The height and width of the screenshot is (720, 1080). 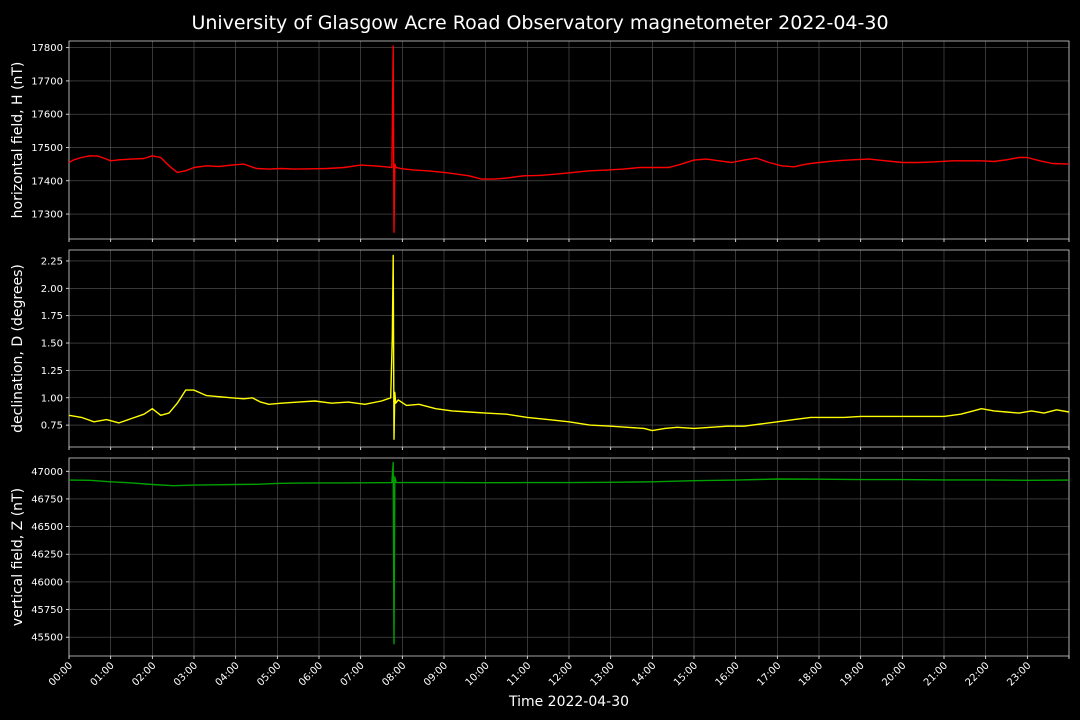 I want to click on x-tick-label: 08:00, so click(x=394, y=674).